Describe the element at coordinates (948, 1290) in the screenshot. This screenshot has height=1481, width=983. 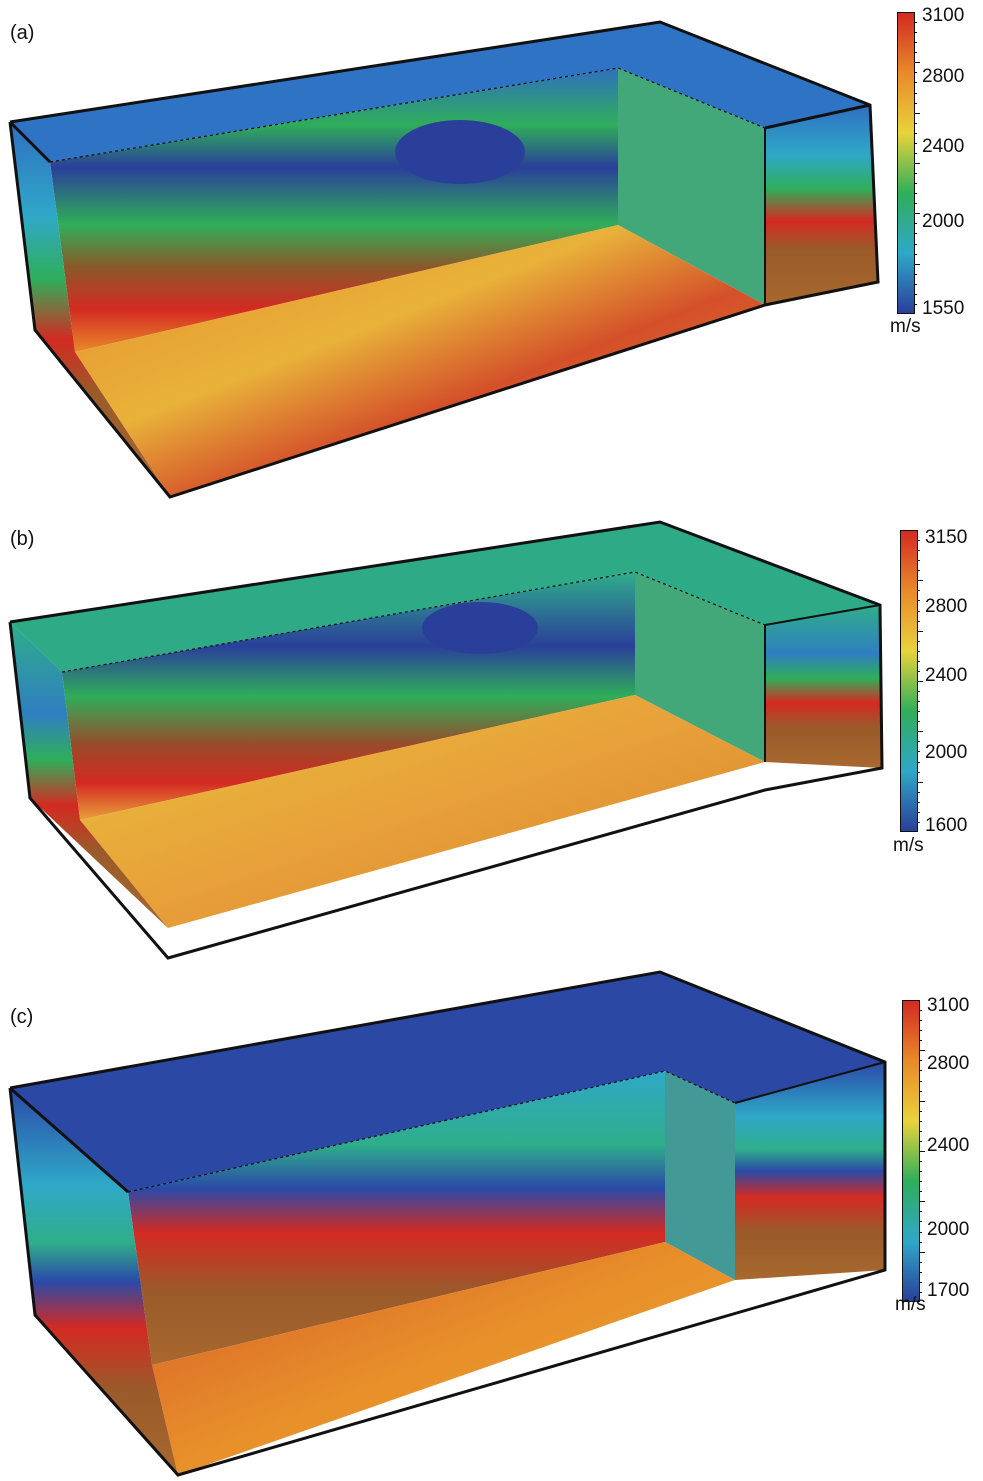
I see `colorbar-tick: 1700` at that location.